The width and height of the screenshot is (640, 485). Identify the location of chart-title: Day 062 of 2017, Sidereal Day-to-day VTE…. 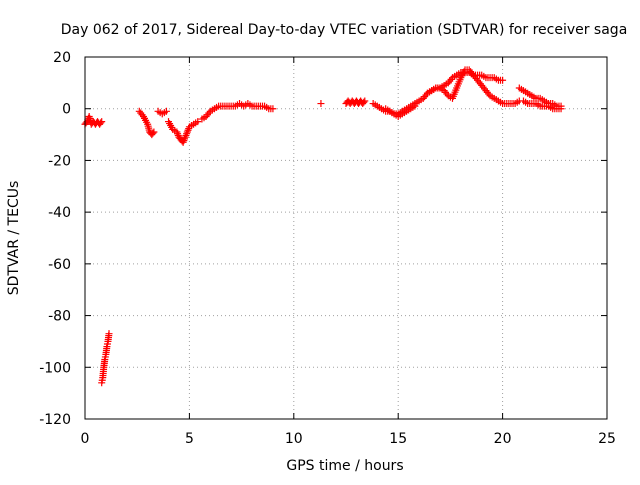
(344, 30).